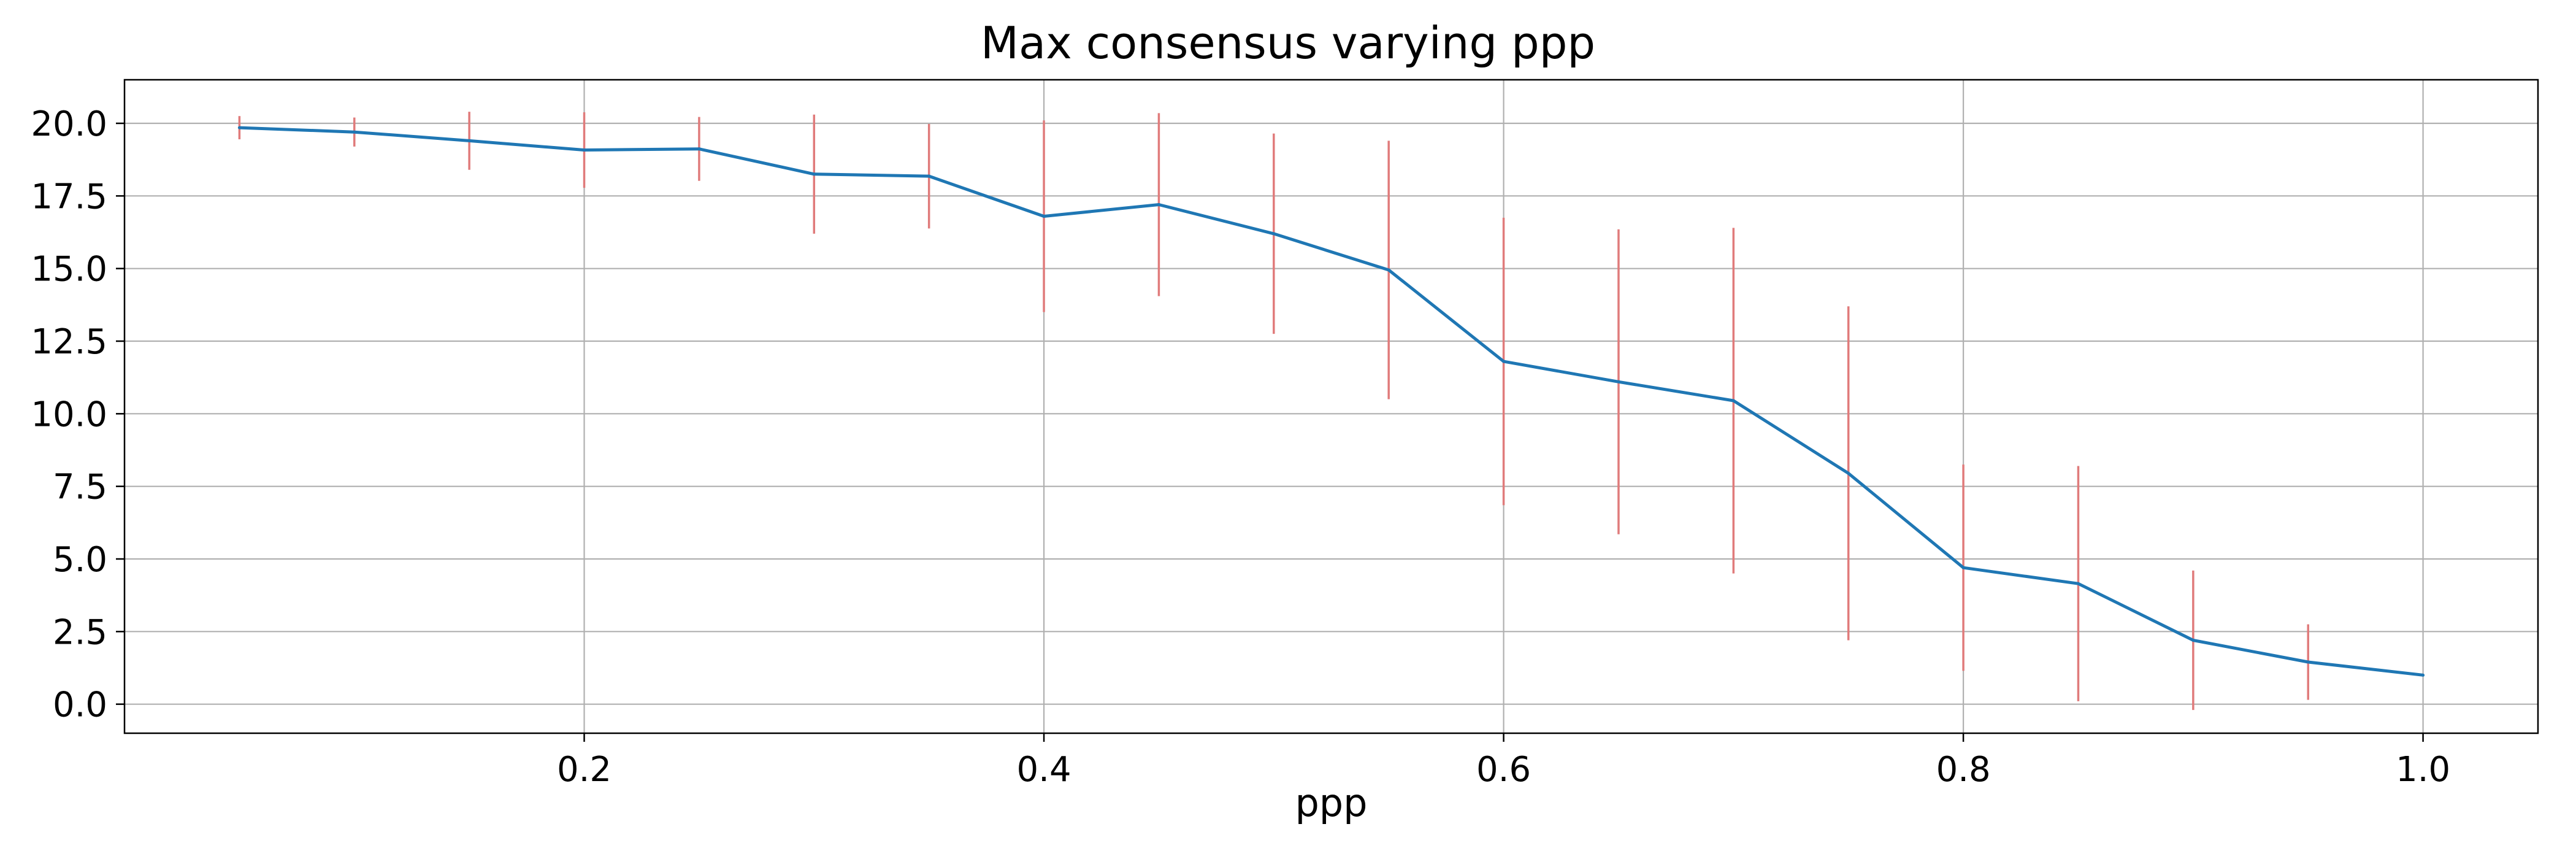  Describe the element at coordinates (80, 632) in the screenshot. I see `y-tick-label: 2.5` at that location.